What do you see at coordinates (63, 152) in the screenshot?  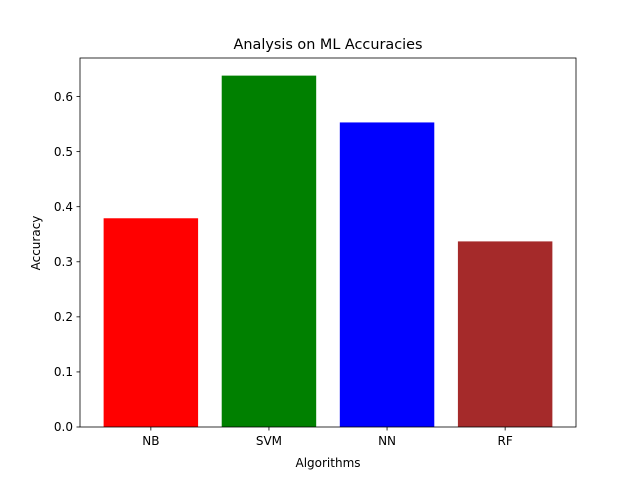 I see `y-tick-label: 0.5` at bounding box center [63, 152].